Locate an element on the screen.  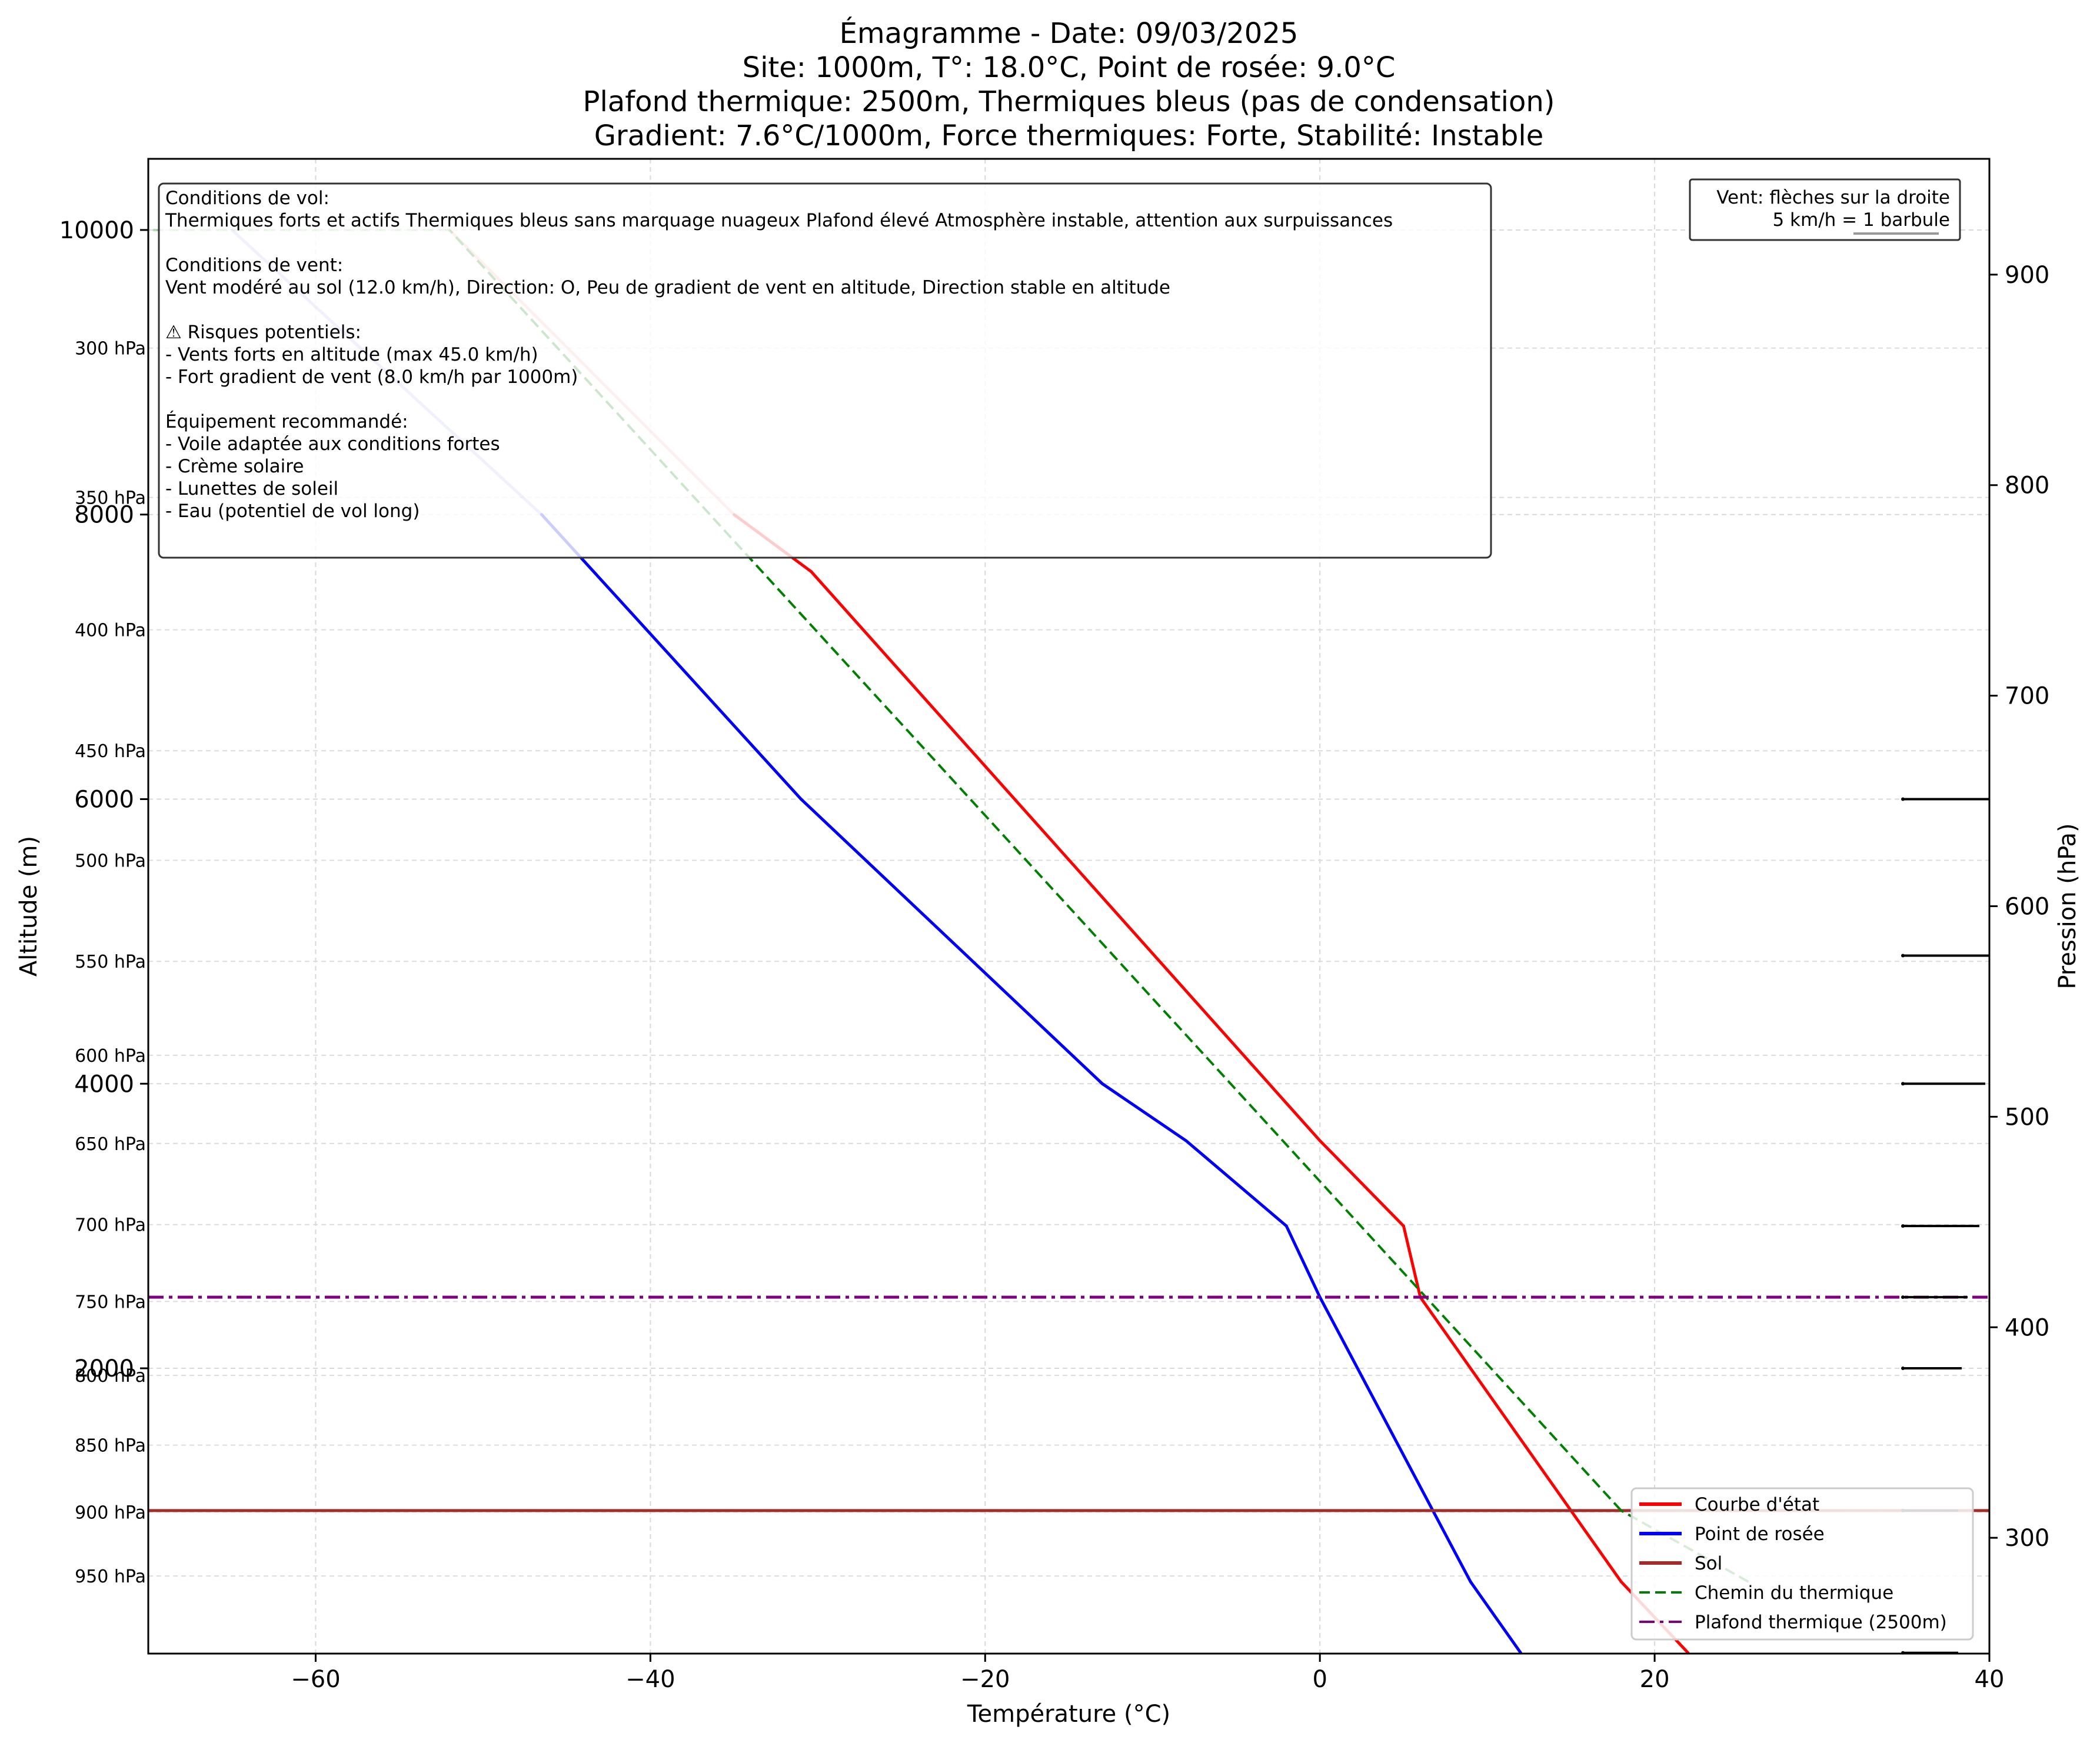
legend-label: Sol is located at coordinates (1708, 1563).